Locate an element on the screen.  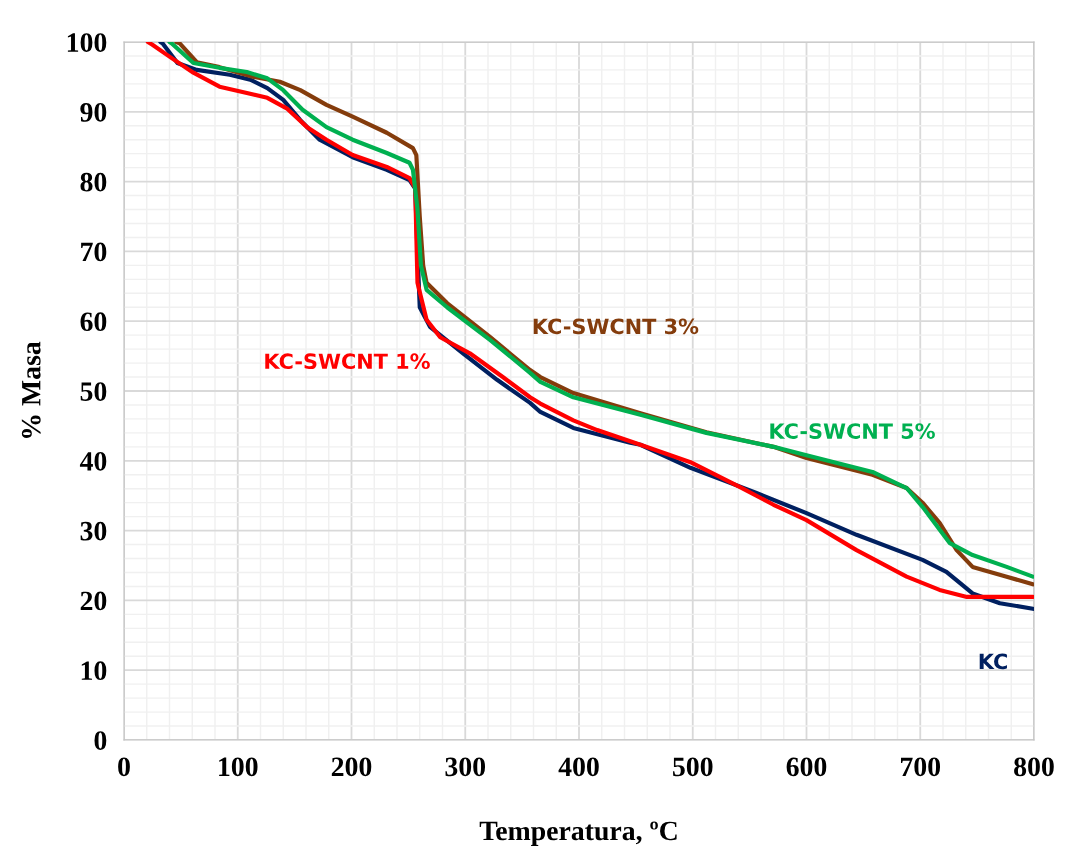
y-tick-label: 30 is located at coordinates (93, 531).